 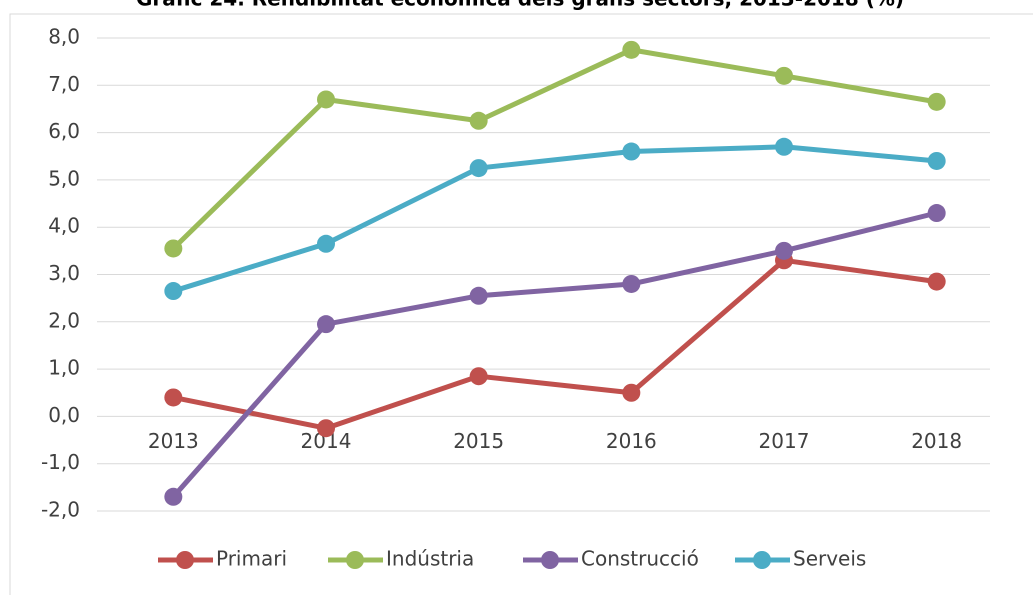 I want to click on y-tick-label: -2,0, so click(x=60, y=510).